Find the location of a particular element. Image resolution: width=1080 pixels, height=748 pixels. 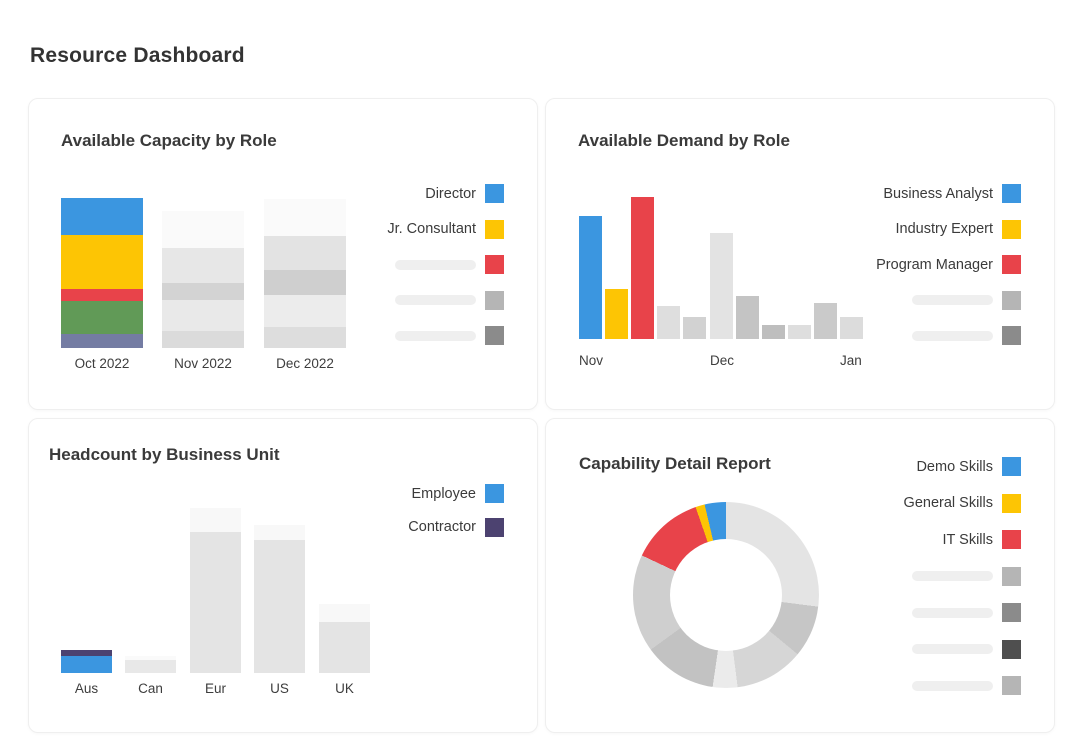

capacity-bar-oct-2022 is located at coordinates (102, 273).